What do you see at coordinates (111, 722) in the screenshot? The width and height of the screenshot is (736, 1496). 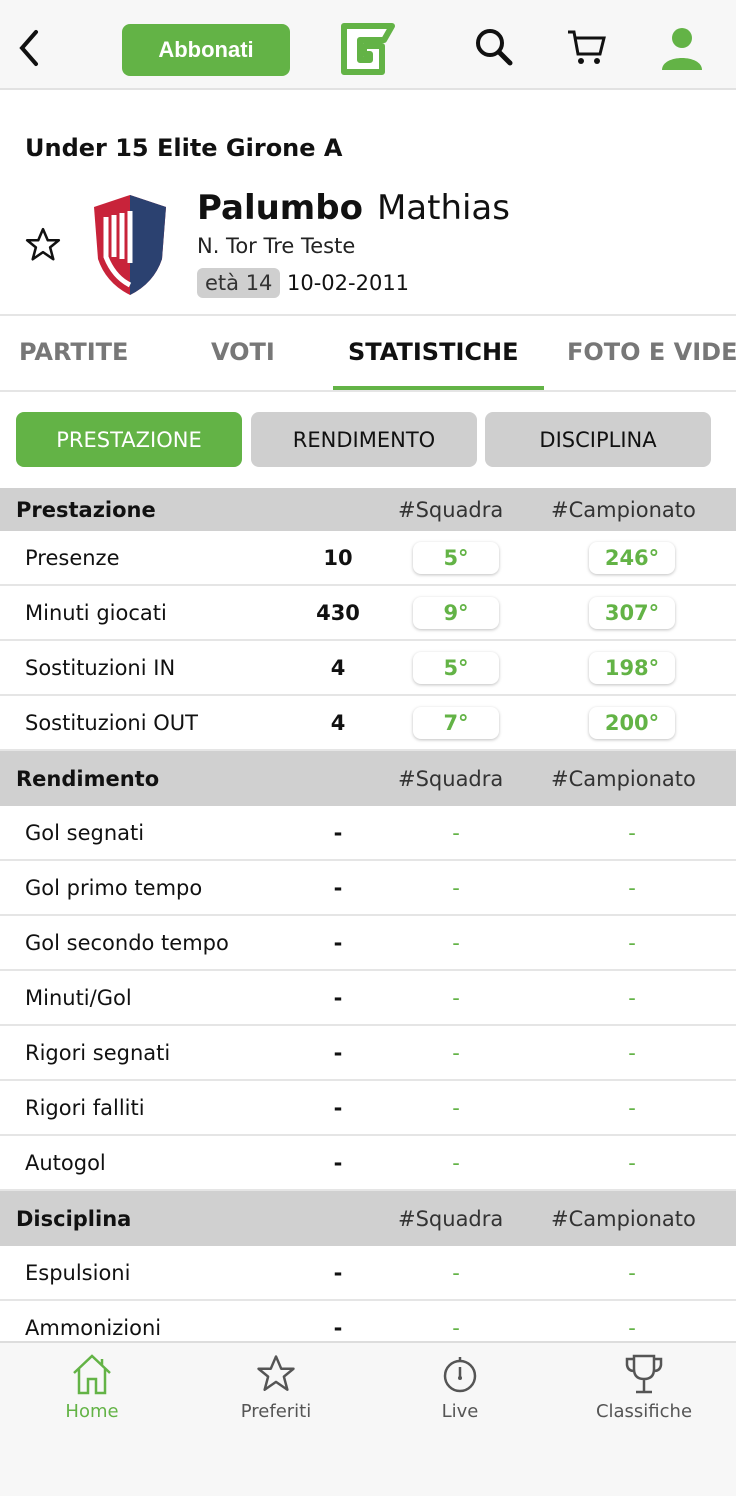 I see `stat-label: Sostituzioni OUT` at bounding box center [111, 722].